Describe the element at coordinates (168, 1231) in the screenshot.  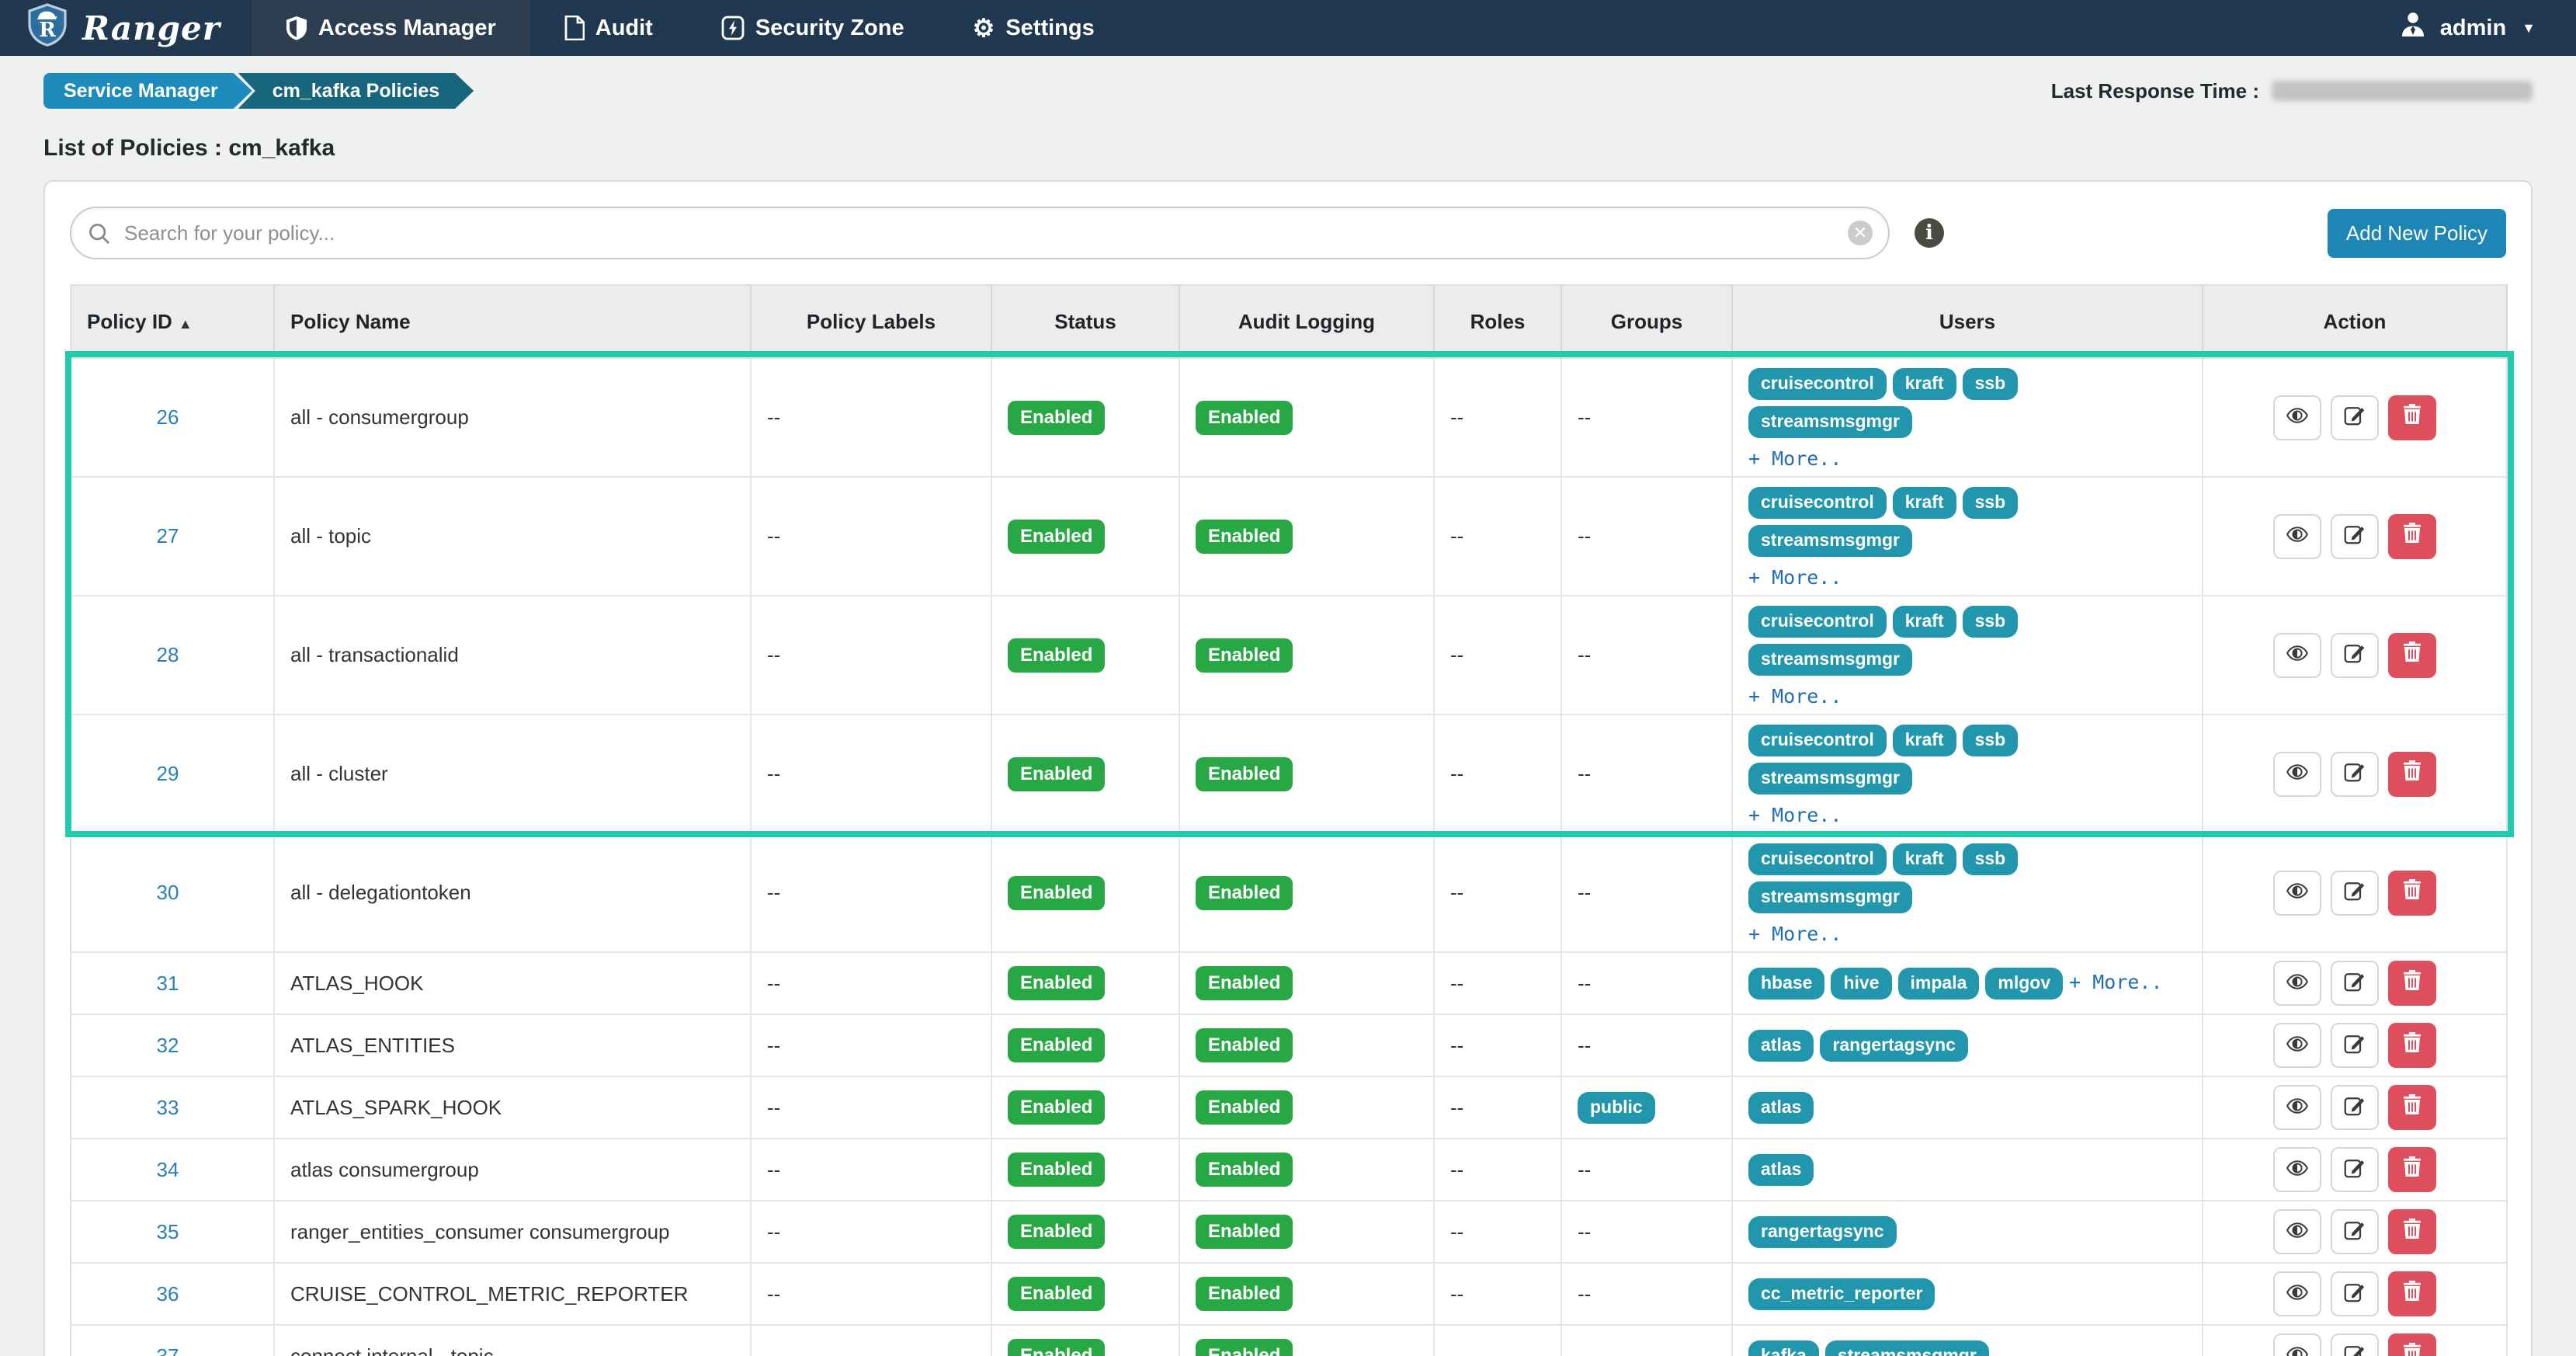
I see `policy-id-link: 35` at that location.